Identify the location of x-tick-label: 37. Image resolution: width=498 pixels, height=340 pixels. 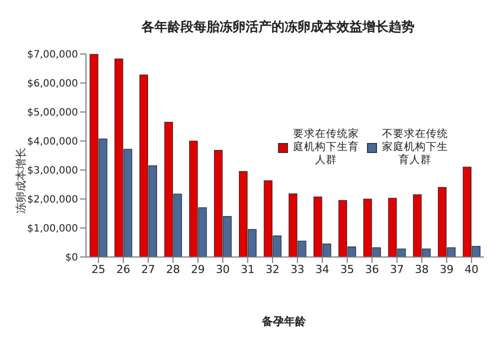
(397, 269).